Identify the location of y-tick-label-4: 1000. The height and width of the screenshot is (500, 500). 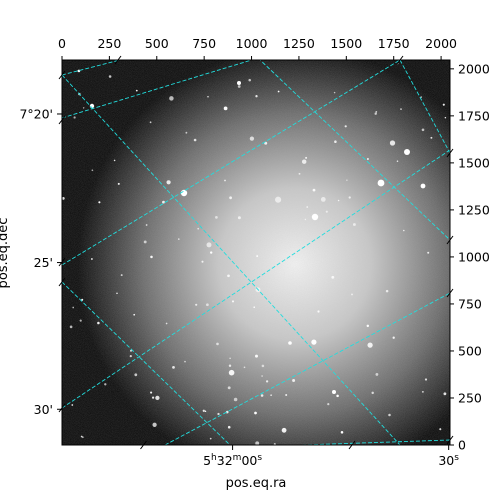
(474, 256).